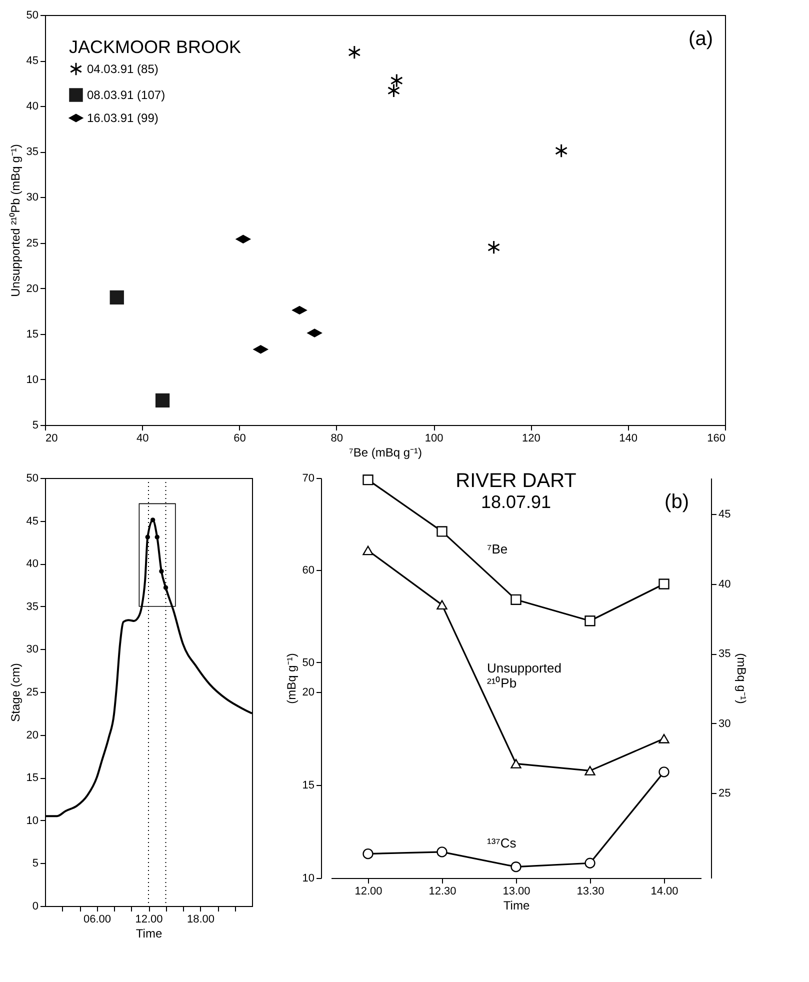  Describe the element at coordinates (531, 438) in the screenshot. I see `x-tick-label: 120` at that location.